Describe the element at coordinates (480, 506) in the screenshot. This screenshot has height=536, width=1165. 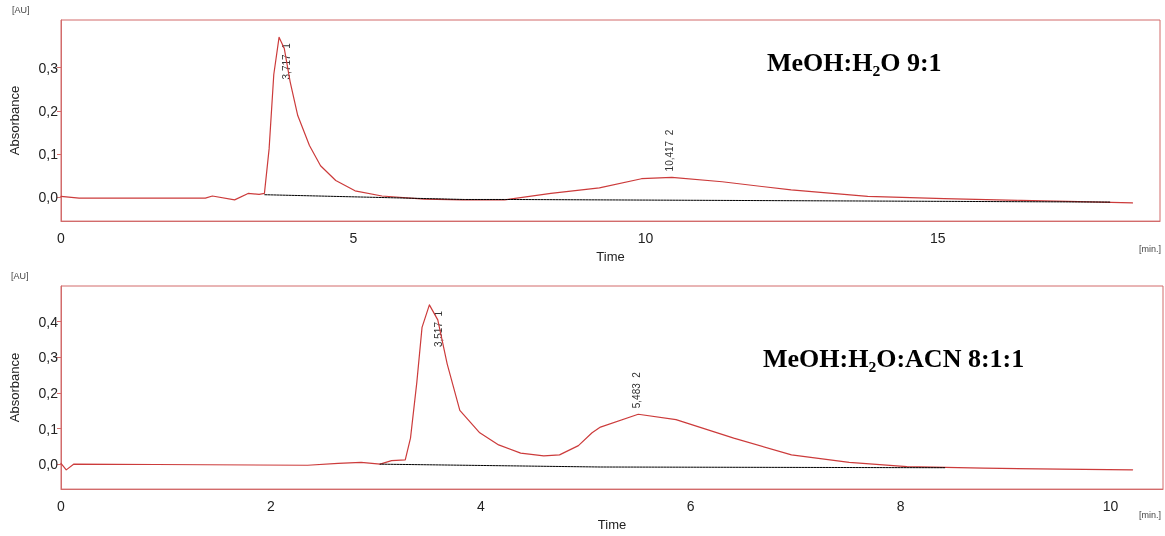
I see `x-tick-label: 4` at that location.